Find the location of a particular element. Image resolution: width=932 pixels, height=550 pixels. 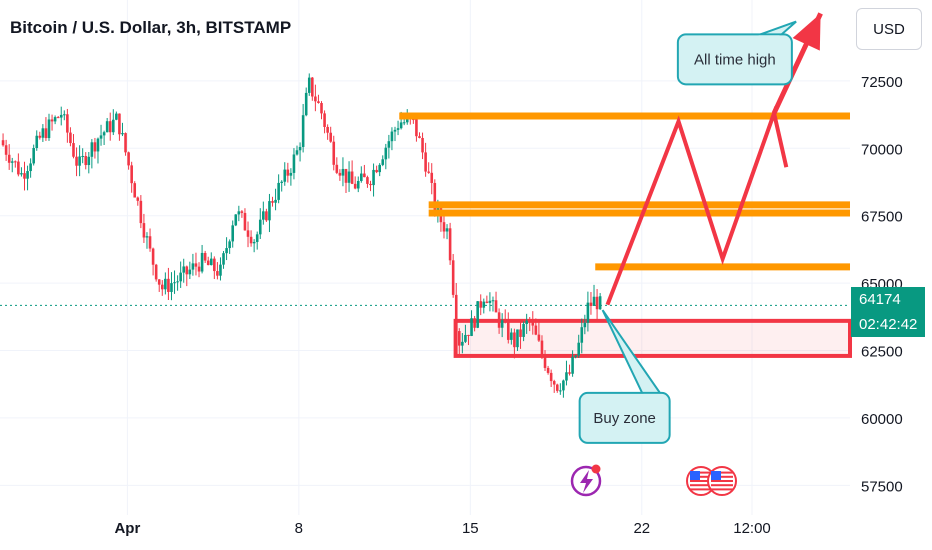

time-tick-label: 22 is located at coordinates (641, 528).